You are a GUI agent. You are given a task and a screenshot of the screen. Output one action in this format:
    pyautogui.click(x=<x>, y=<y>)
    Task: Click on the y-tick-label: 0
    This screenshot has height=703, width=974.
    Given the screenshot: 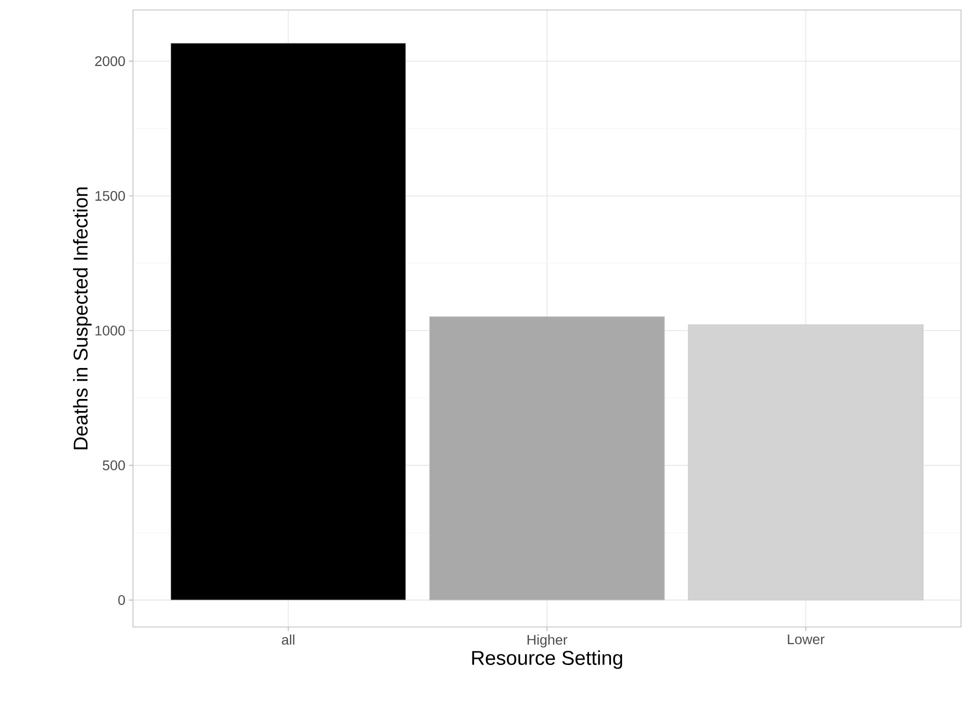 What is the action you would take?
    pyautogui.click(x=121, y=600)
    